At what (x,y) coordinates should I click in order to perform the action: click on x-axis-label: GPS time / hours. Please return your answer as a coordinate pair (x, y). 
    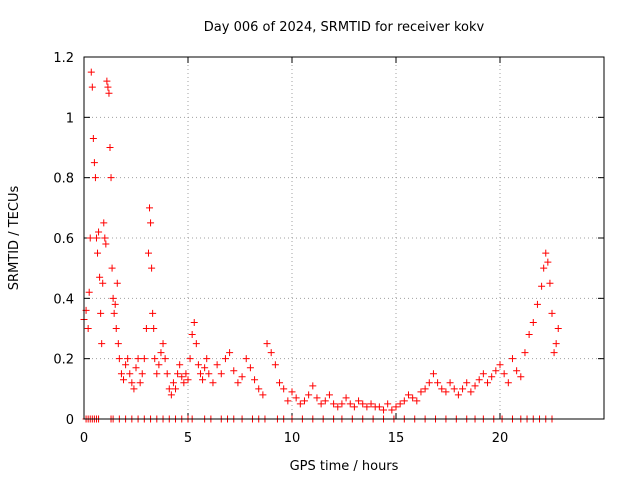
    Looking at the image, I should click on (344, 466).